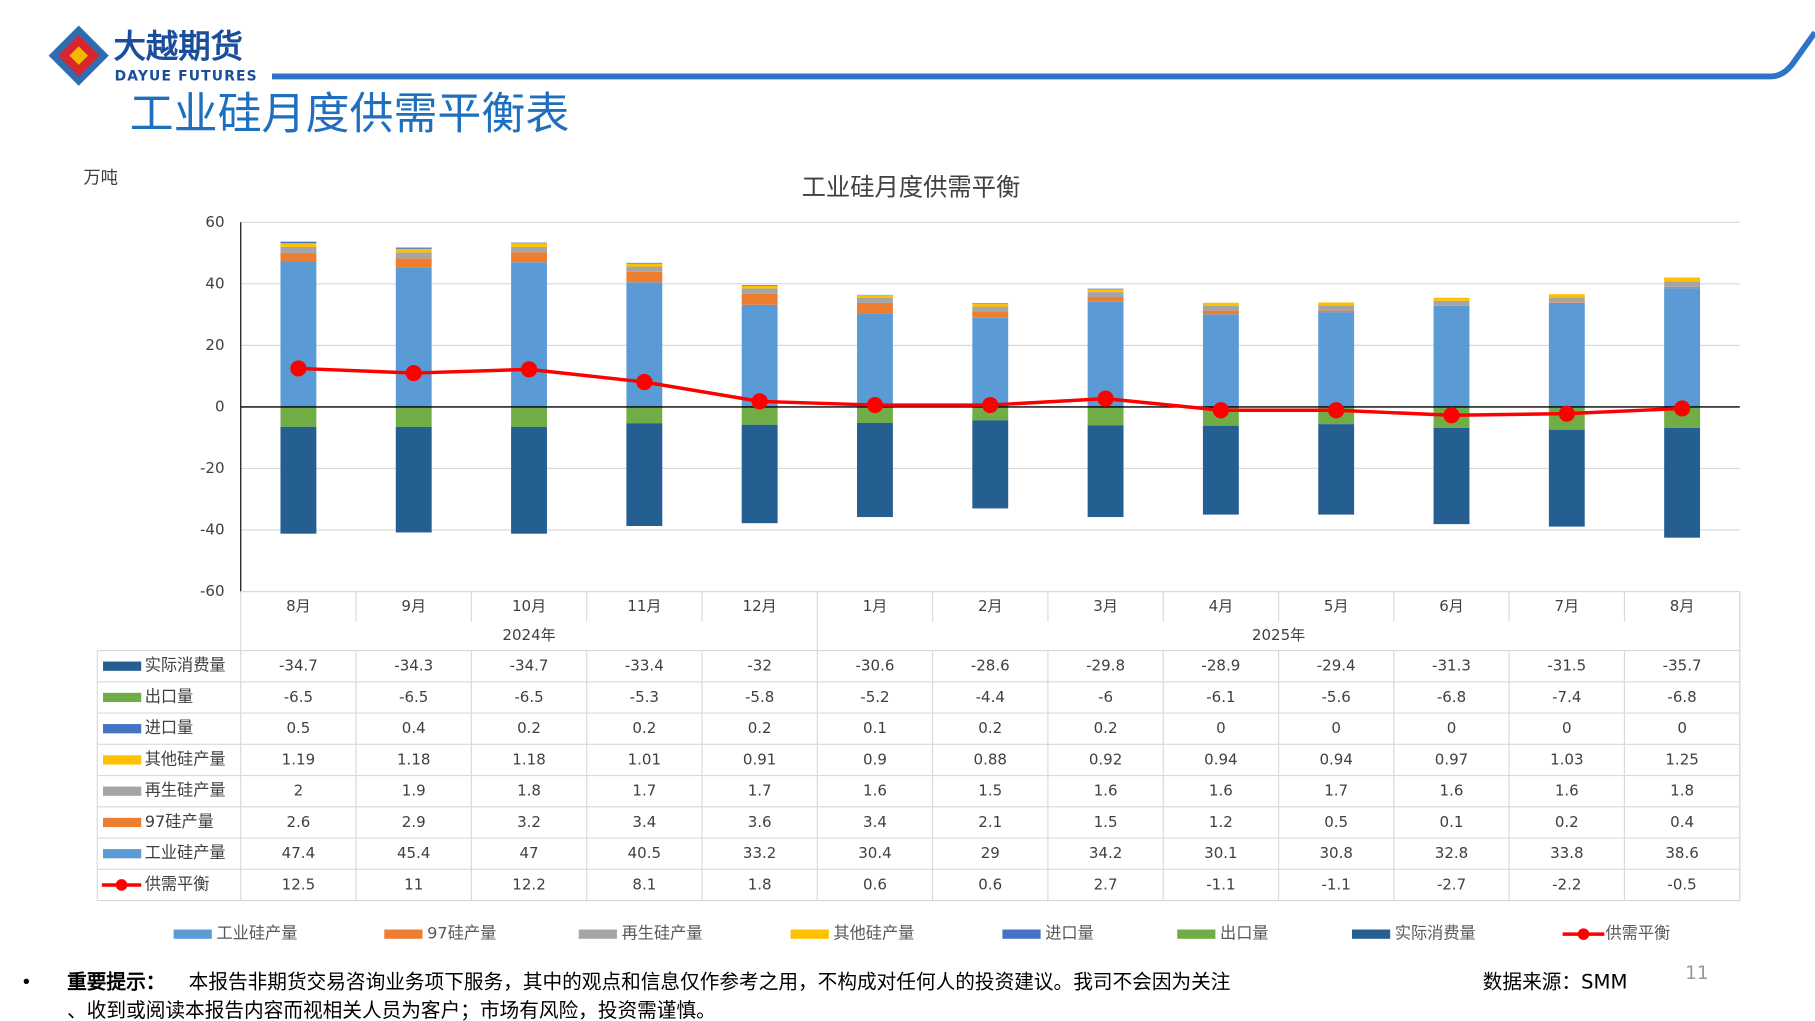 The width and height of the screenshot is (1815, 1021). Describe the element at coordinates (413, 606) in the screenshot. I see `x-tick-label: 9月` at that location.